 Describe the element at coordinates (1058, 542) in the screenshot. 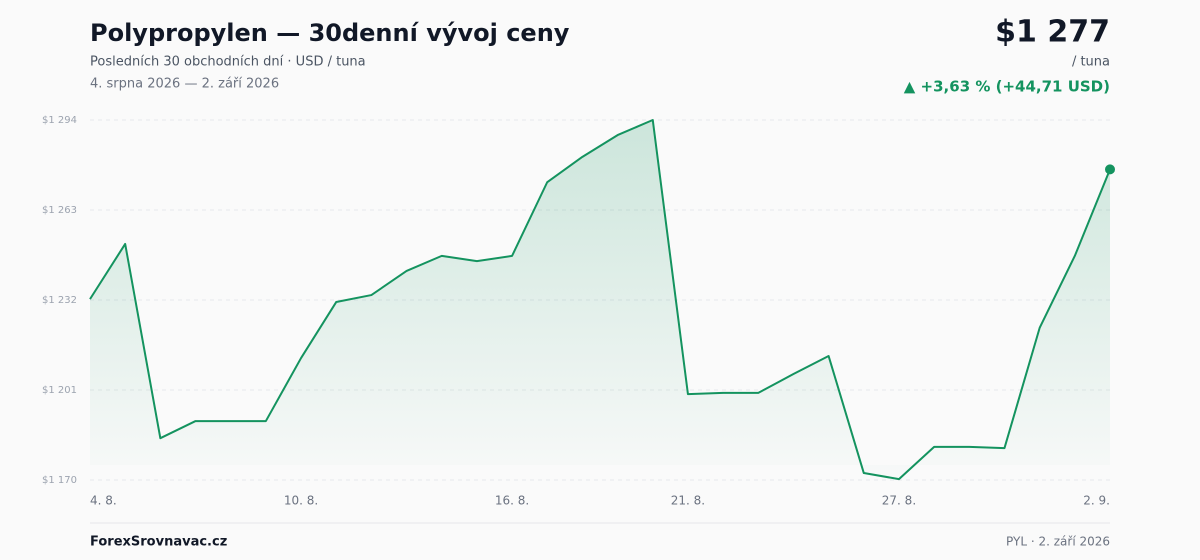

I see `footer-note: PYL · 2. září 2026` at that location.